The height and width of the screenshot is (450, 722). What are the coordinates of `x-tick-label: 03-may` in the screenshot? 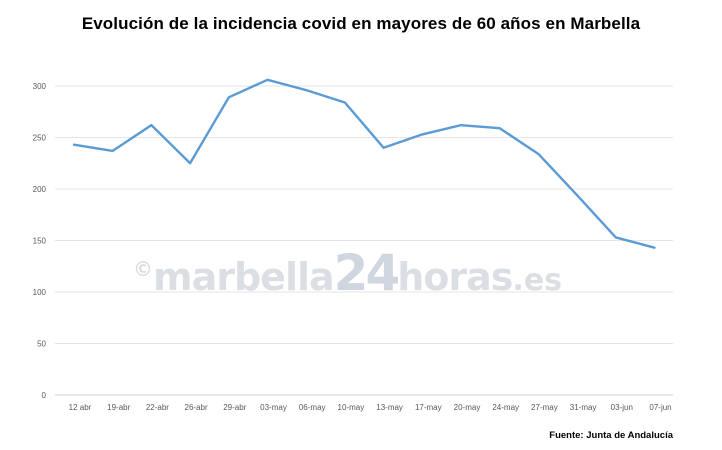 It's located at (273, 407).